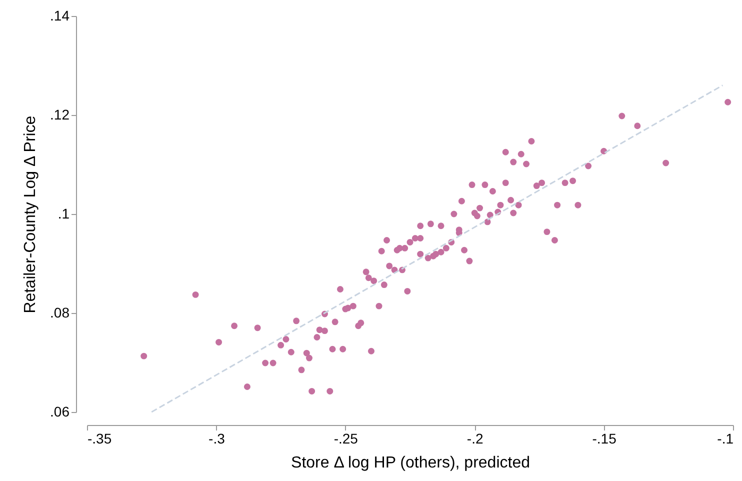  Describe the element at coordinates (346, 438) in the screenshot. I see `x-tick-label: -.25` at that location.